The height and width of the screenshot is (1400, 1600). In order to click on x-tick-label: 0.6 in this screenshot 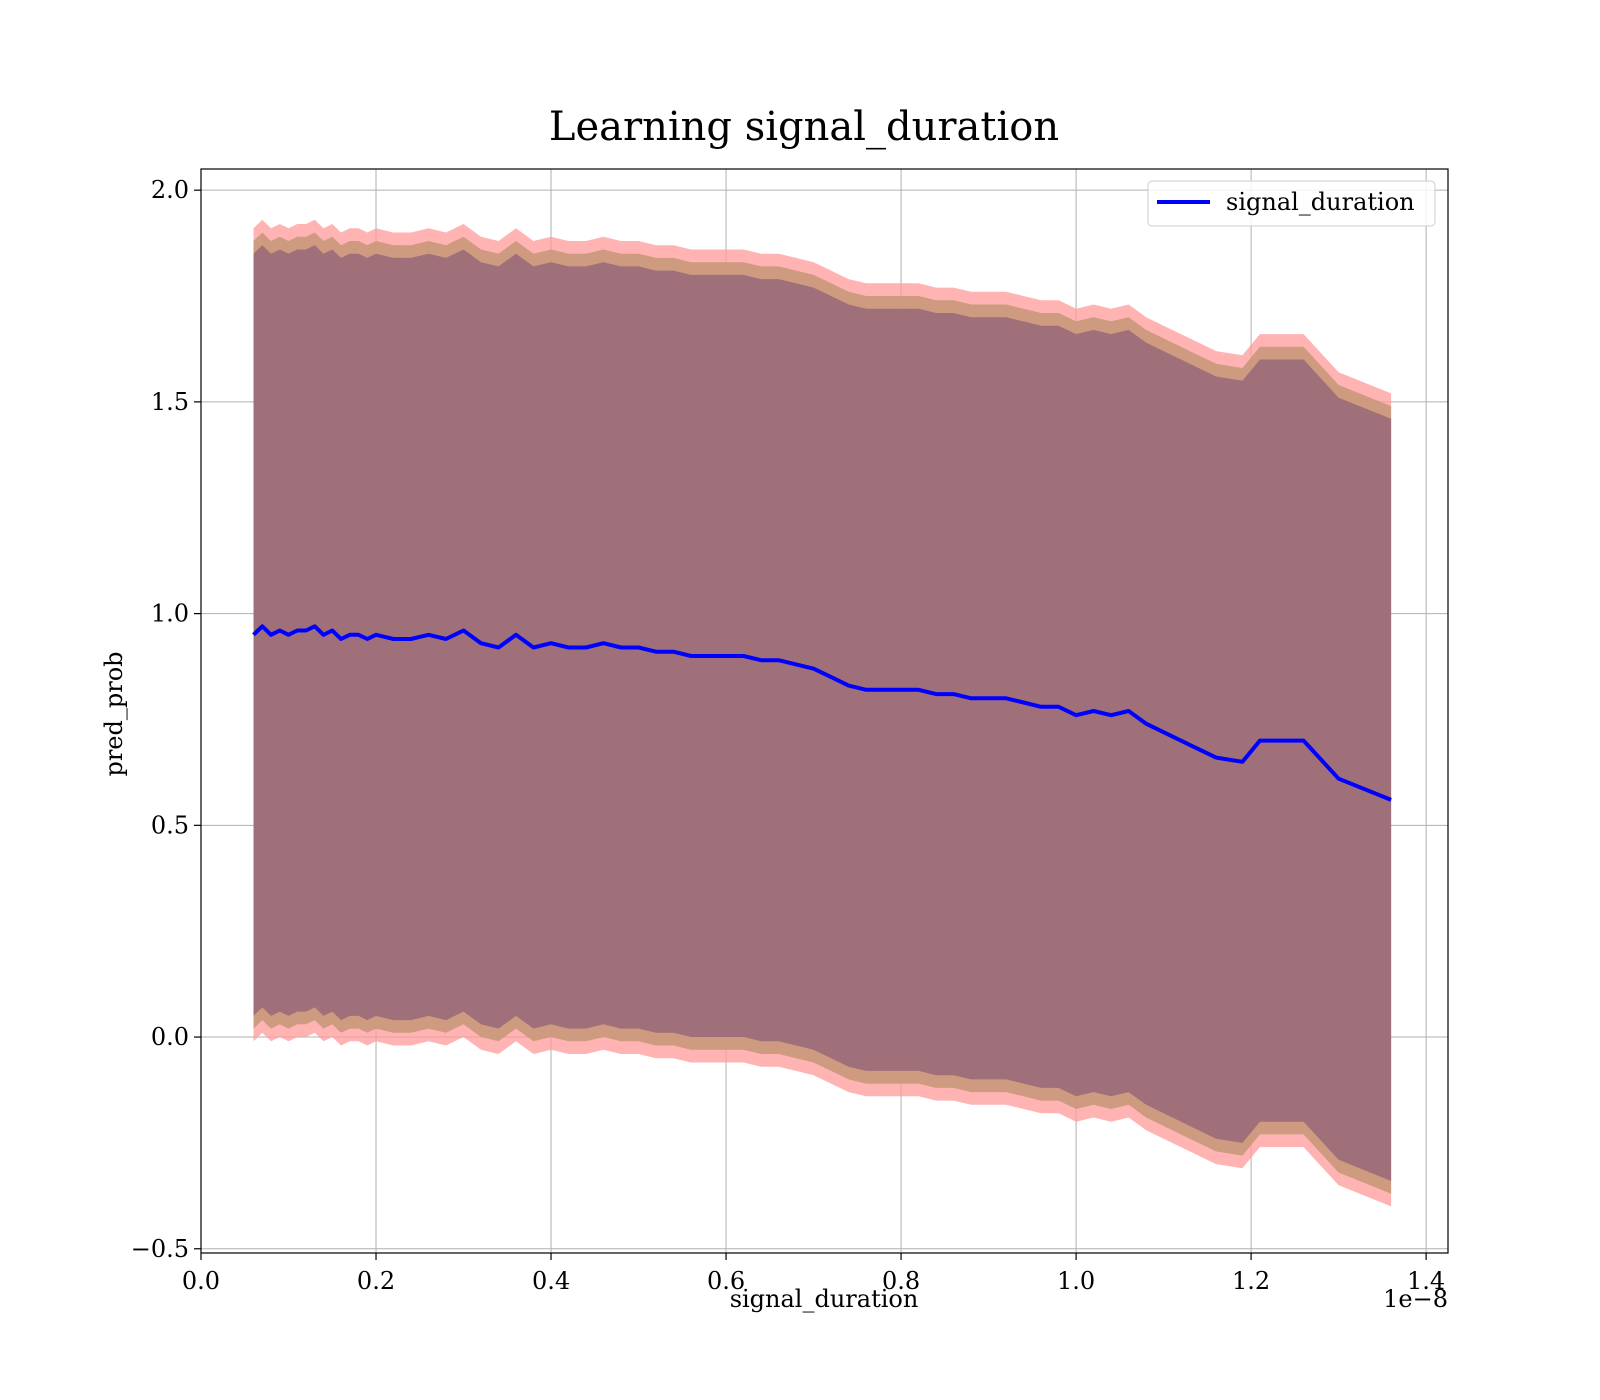, I will do `click(726, 1281)`.